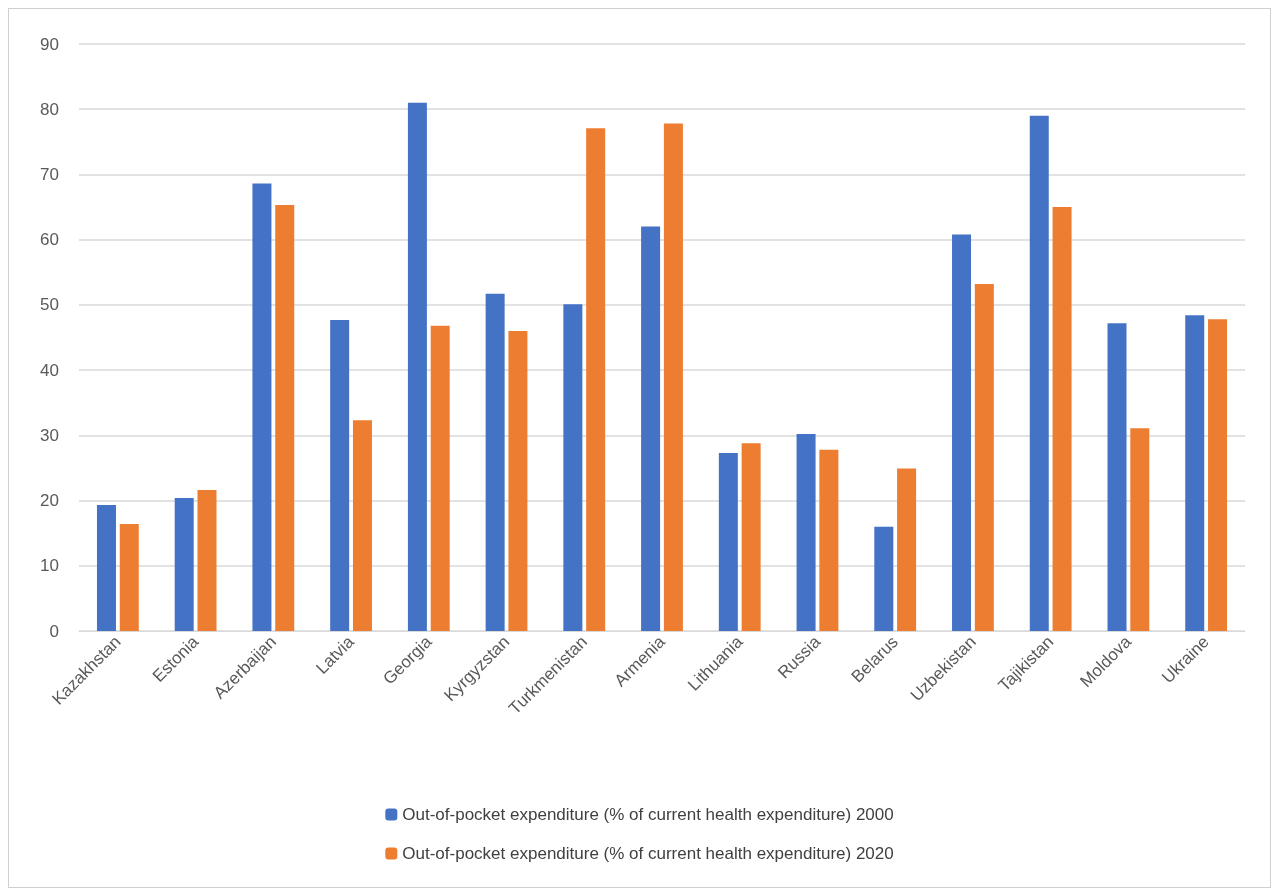 Image resolution: width=1279 pixels, height=896 pixels. Describe the element at coordinates (54, 631) in the screenshot. I see `y-tick-label: 0` at that location.